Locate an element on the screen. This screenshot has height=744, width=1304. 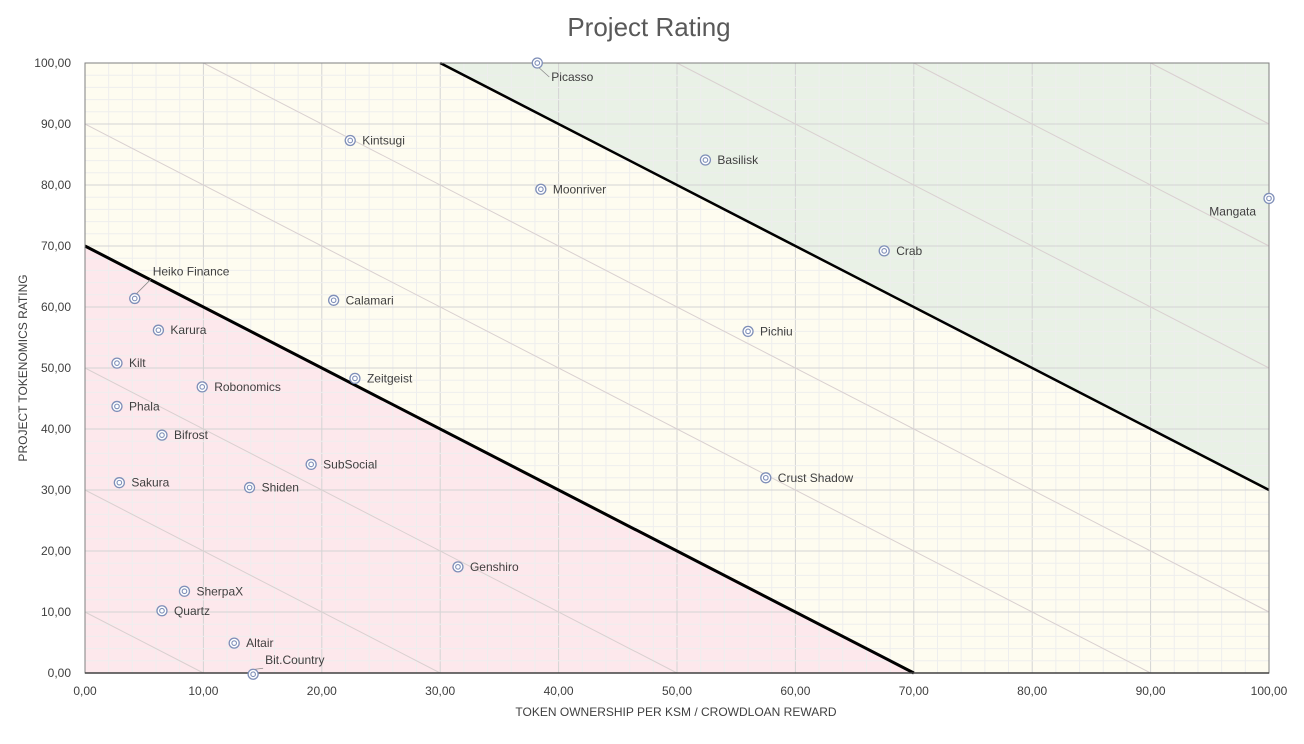
point-label: SubSocial is located at coordinates (350, 464).